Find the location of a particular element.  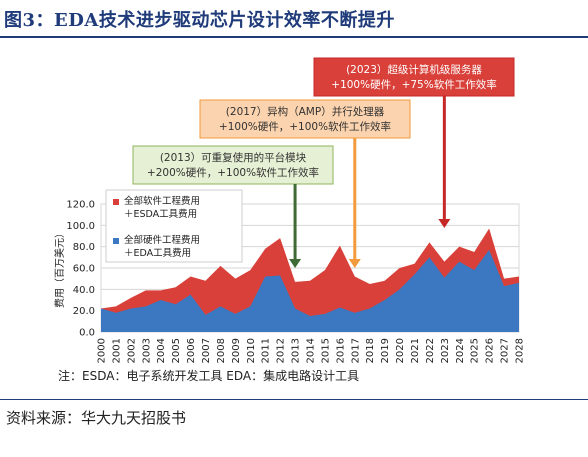

y-tick-labels: 0.0 20.0 40.0 60.0 80.0 100.0 120.0 is located at coordinates (80, 269).